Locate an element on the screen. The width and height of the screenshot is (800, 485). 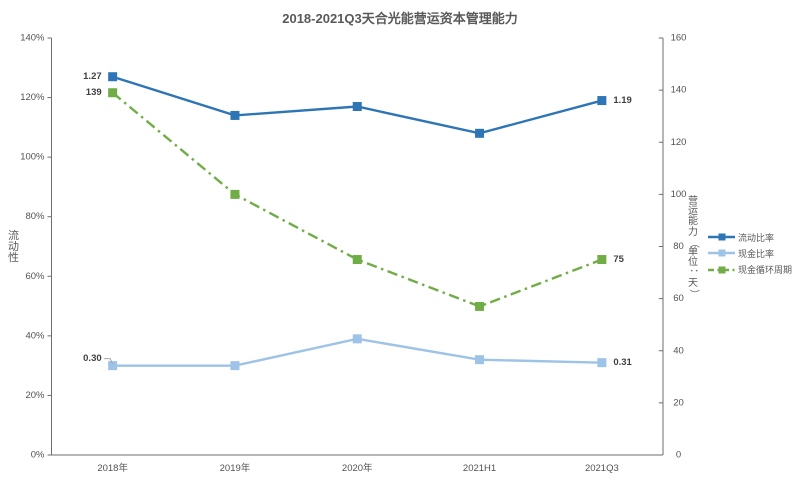
vertical-title-char: 位 is located at coordinates (693, 263).